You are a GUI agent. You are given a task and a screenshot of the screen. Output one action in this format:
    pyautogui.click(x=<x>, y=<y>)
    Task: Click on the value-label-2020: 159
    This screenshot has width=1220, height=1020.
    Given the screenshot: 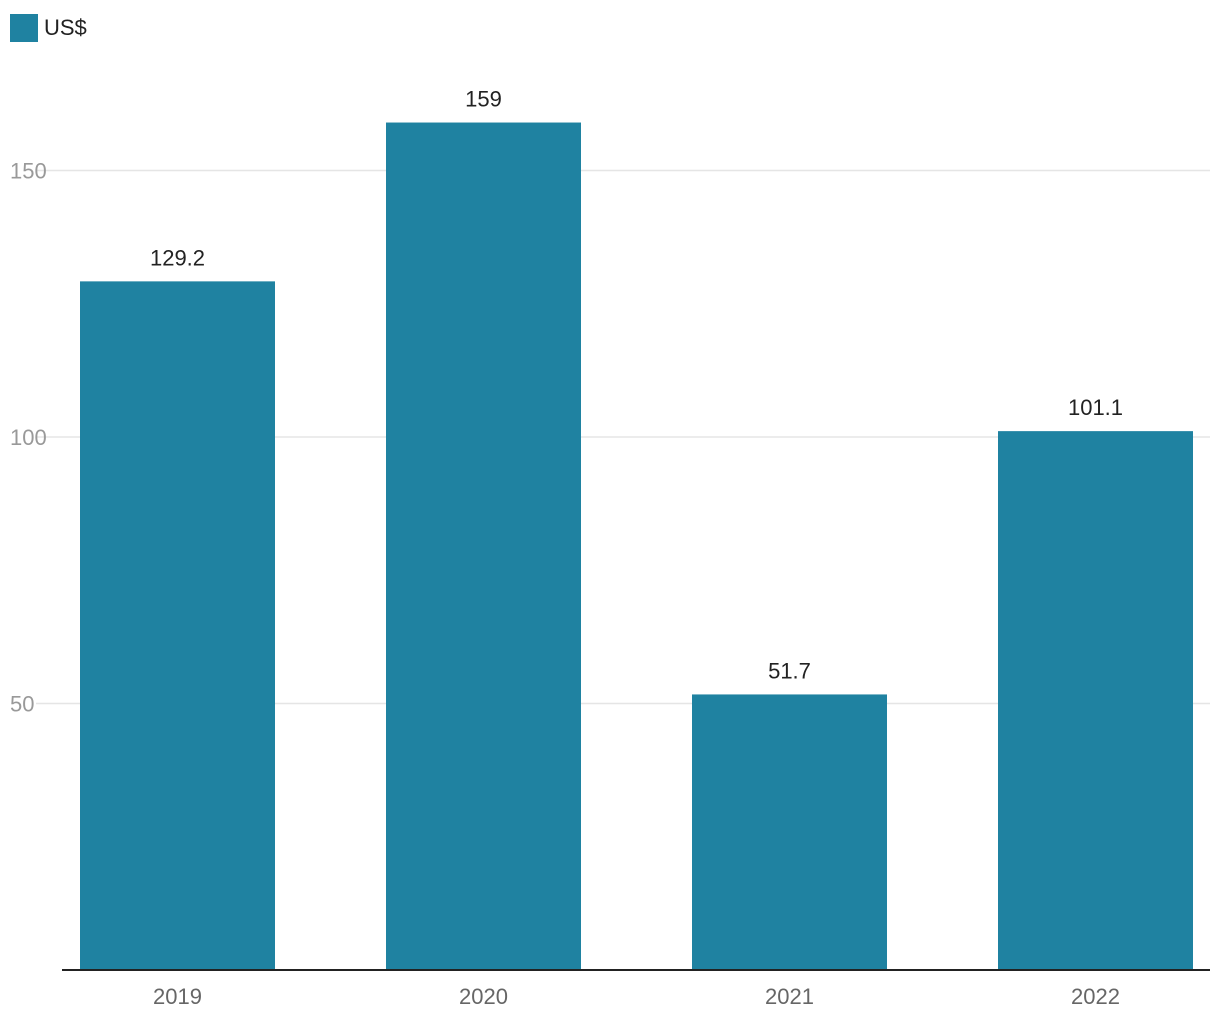 What is the action you would take?
    pyautogui.click(x=483, y=99)
    